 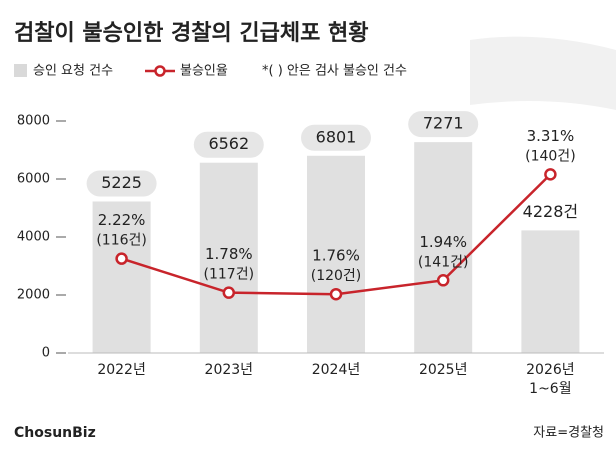 I want to click on value-label: 6562, so click(x=228, y=143).